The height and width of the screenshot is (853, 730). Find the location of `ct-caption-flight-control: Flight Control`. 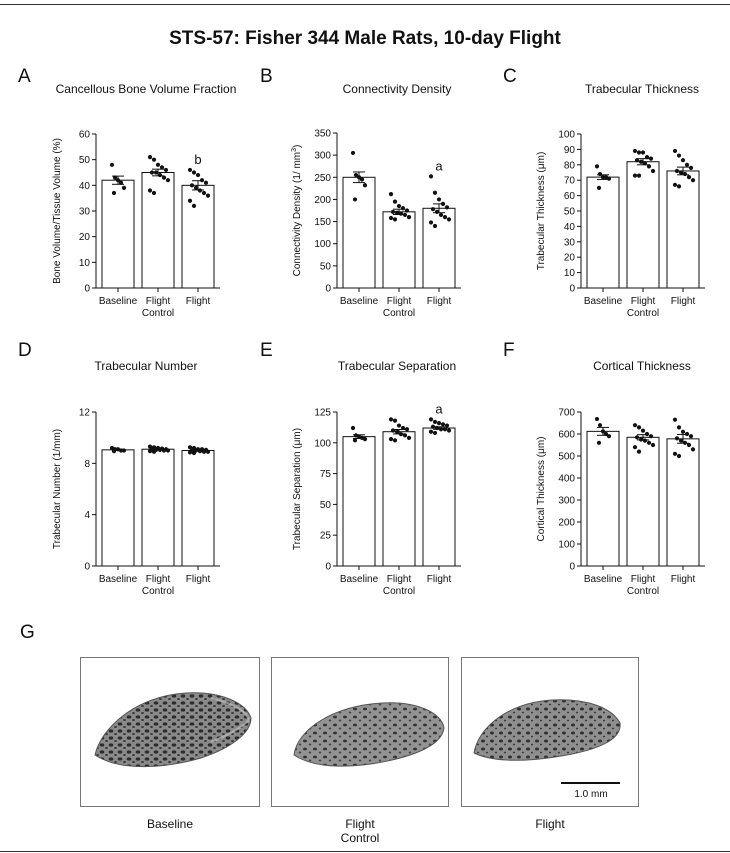

ct-caption-flight-control: Flight Control is located at coordinates (360, 831).